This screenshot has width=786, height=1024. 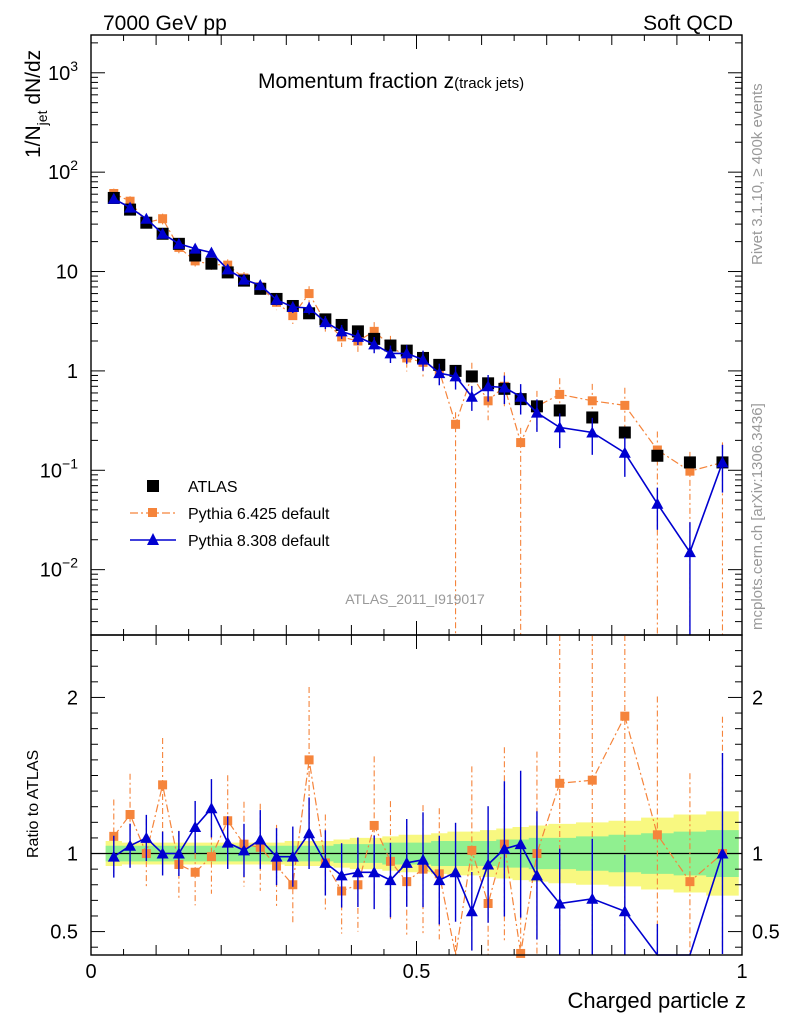 What do you see at coordinates (63, 170) in the screenshot?
I see `main-y-tick-label-1e2: 10²` at bounding box center [63, 170].